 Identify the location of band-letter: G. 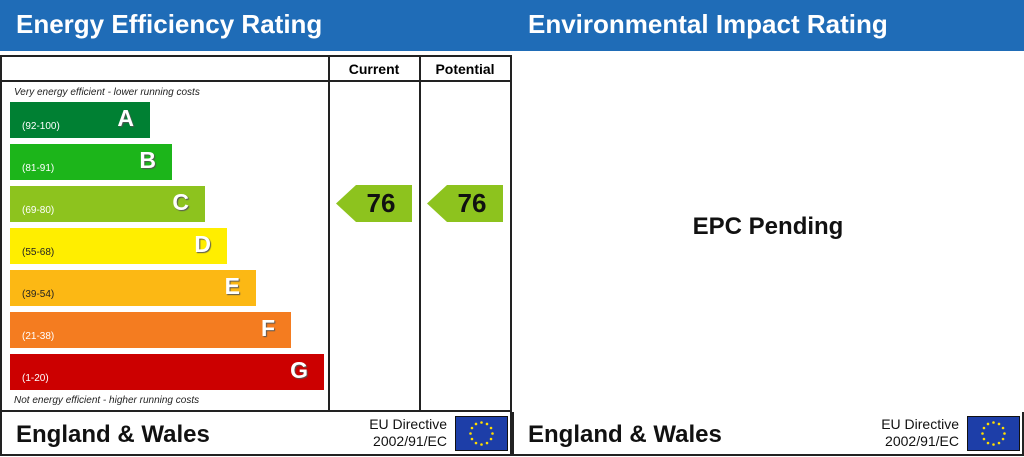
(299, 370).